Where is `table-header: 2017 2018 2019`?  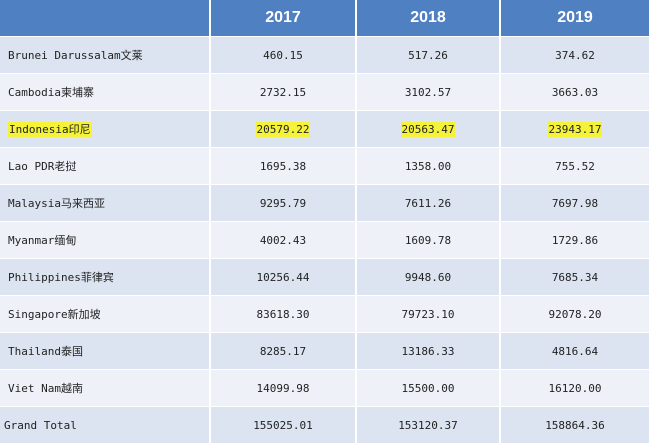
table-header: 2017 2018 2019 is located at coordinates (324, 18).